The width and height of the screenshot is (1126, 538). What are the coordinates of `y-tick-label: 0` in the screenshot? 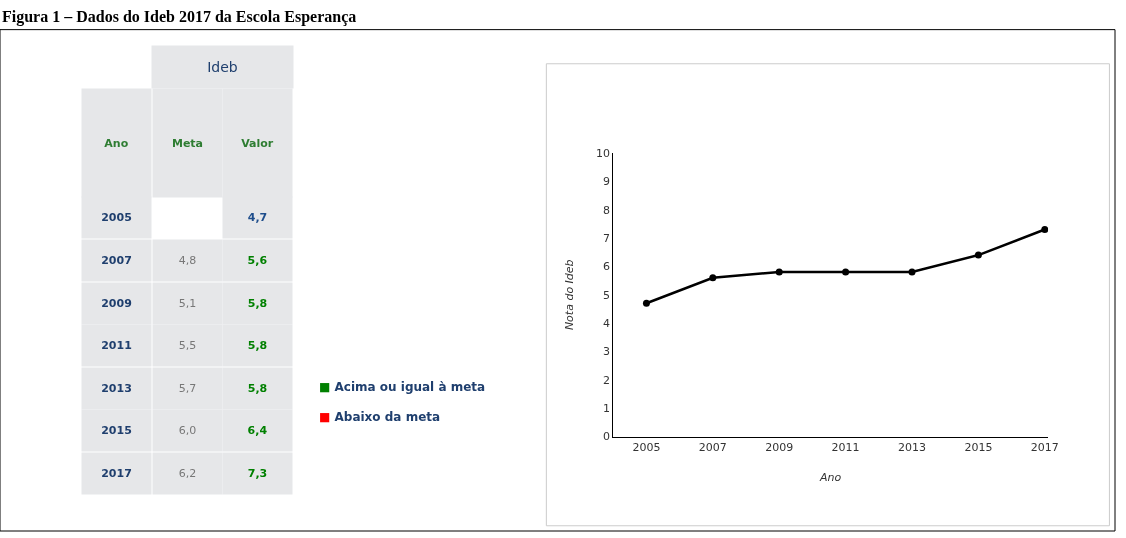 It's located at (607, 437).